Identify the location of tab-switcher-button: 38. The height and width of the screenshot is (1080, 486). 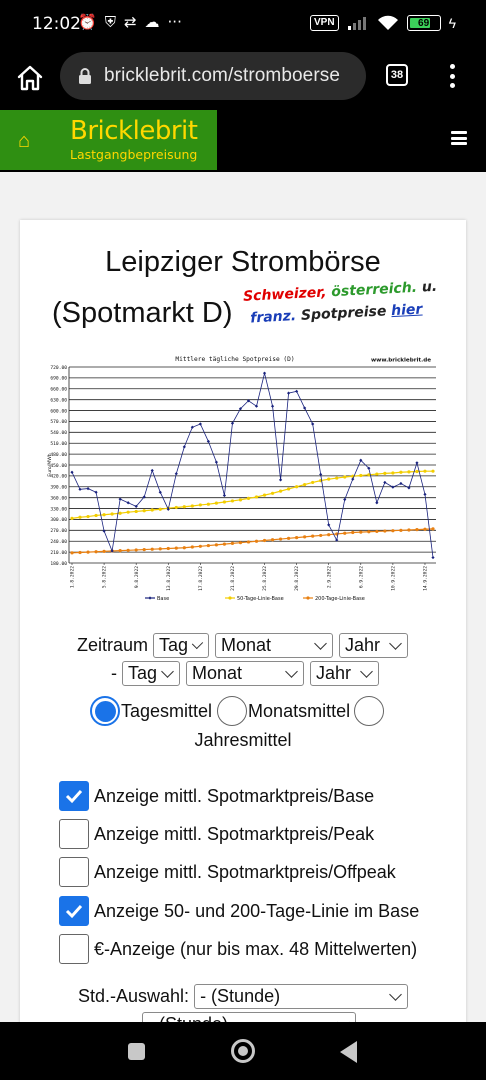
(397, 75).